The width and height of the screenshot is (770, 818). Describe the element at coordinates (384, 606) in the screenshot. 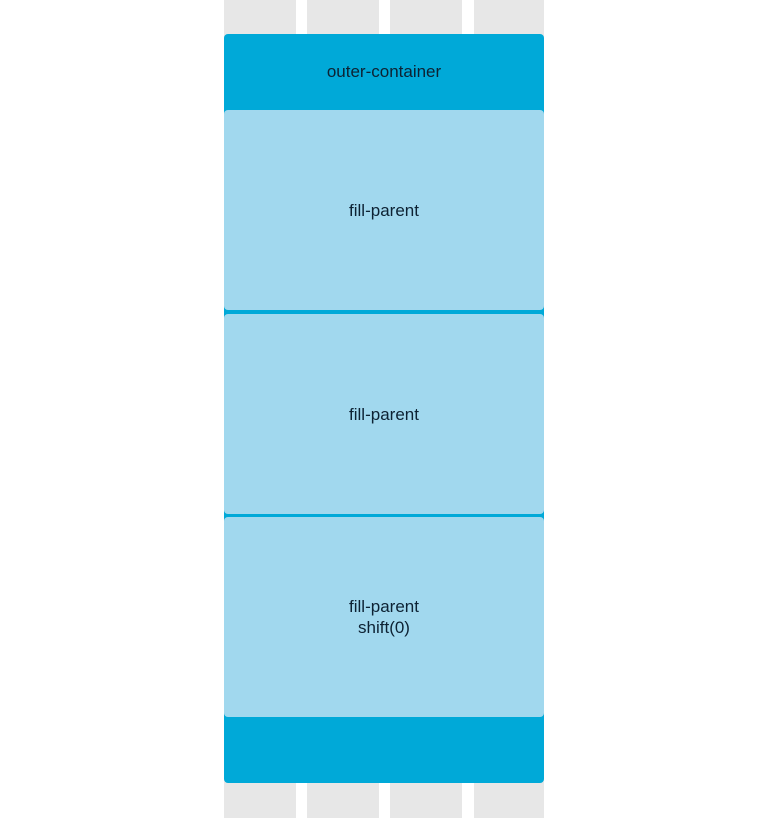

I see `child-label-3: fill-parent` at that location.